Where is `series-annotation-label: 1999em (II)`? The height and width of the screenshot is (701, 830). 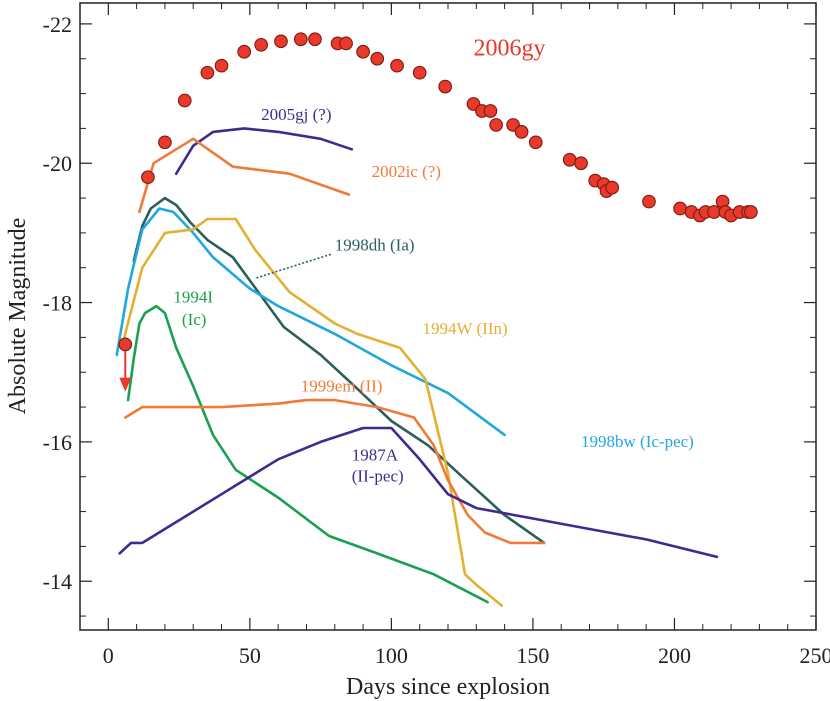 series-annotation-label: 1999em (II) is located at coordinates (342, 386).